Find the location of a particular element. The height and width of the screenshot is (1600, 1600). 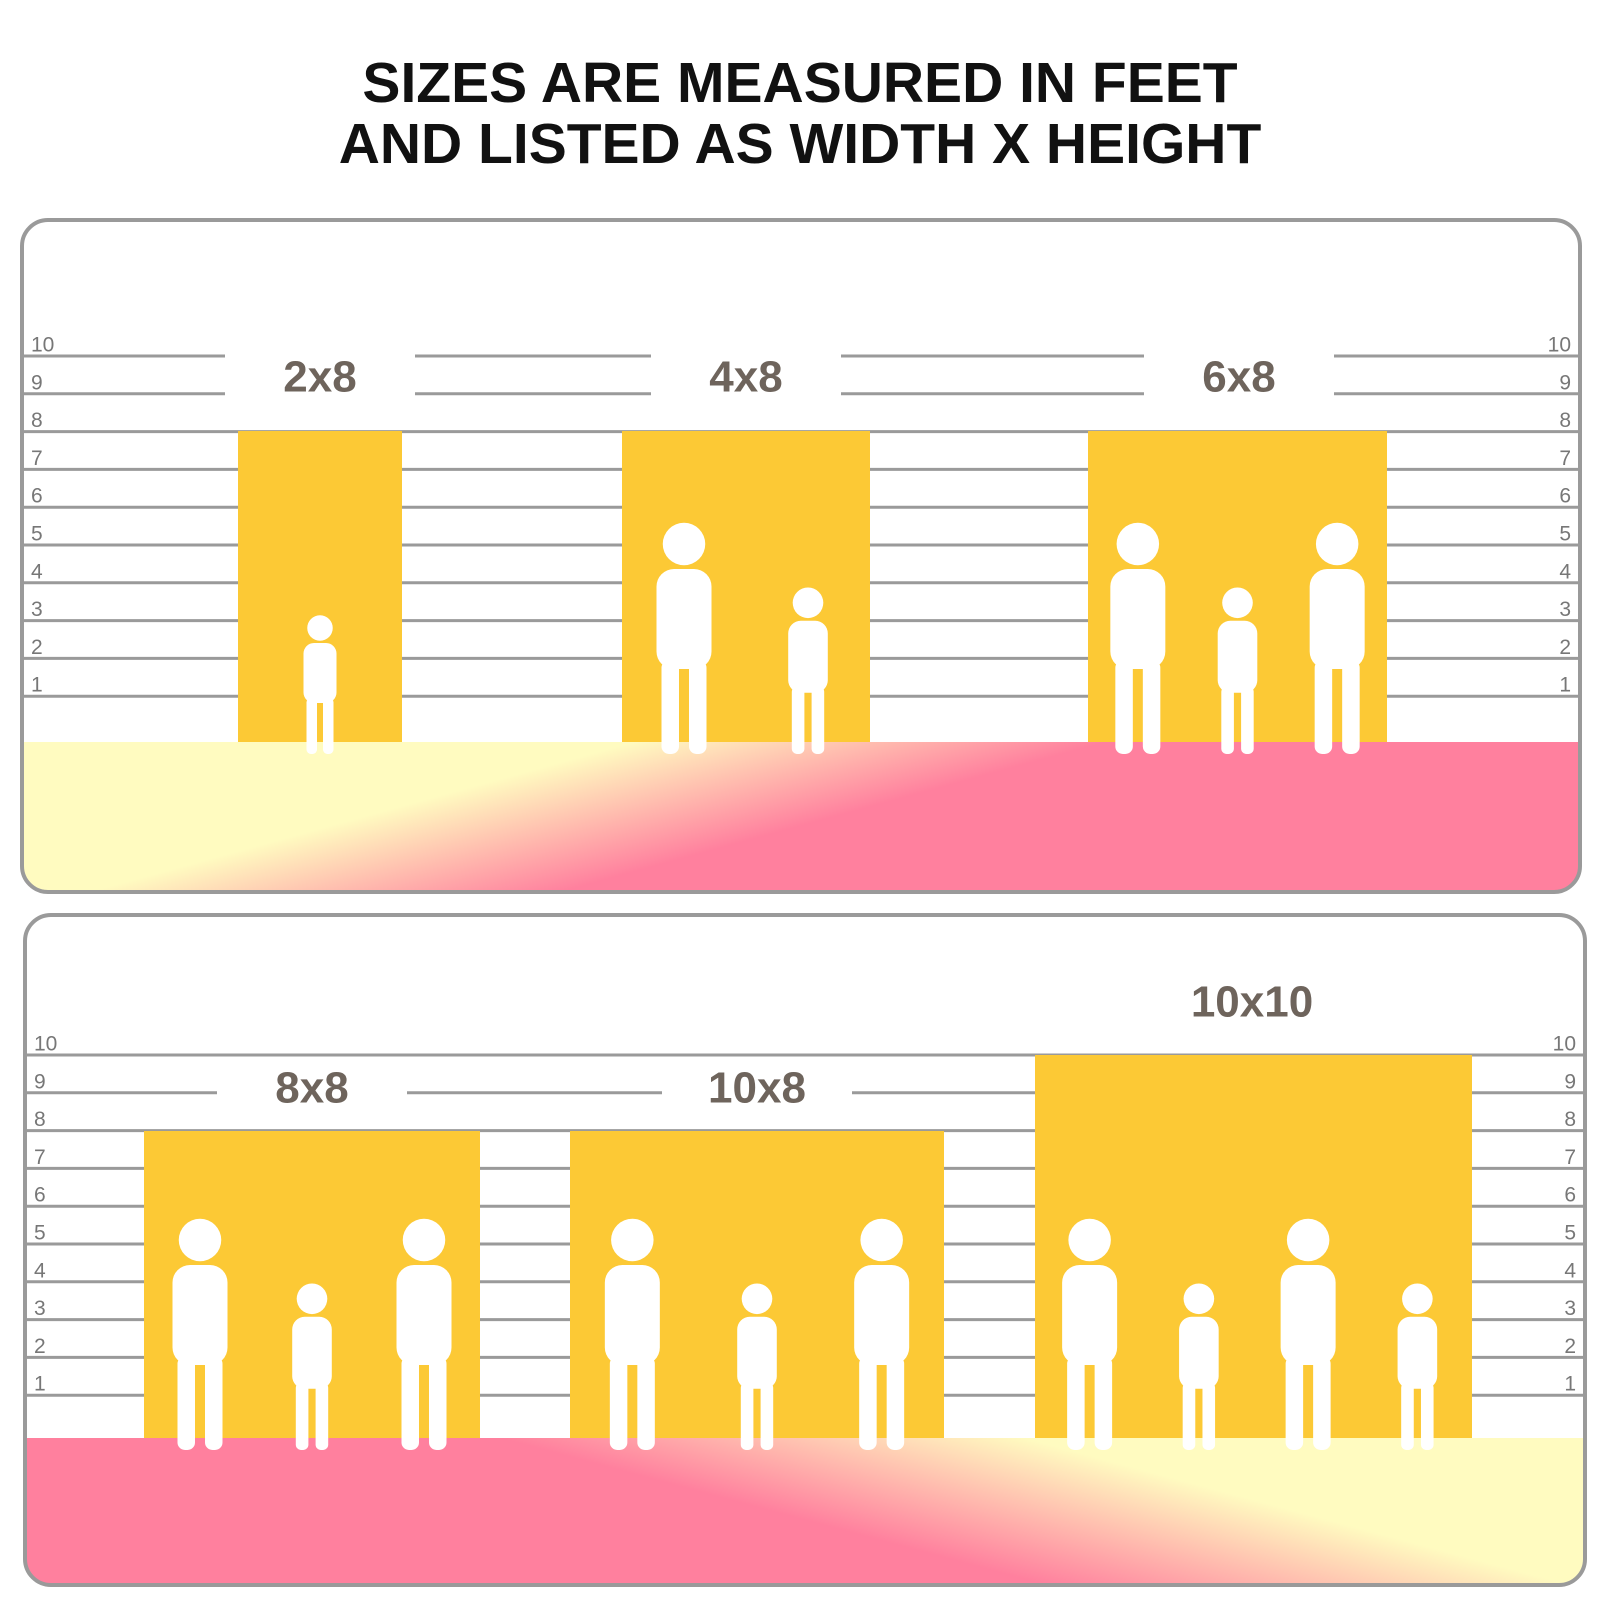

scale-label: 5 is located at coordinates (40, 1233).